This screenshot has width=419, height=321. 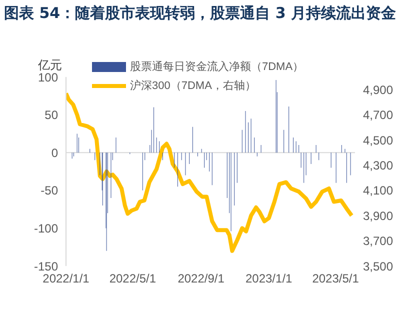 What do you see at coordinates (201, 279) in the screenshot?
I see `x-tick-label: 2022/9/1` at bounding box center [201, 279].